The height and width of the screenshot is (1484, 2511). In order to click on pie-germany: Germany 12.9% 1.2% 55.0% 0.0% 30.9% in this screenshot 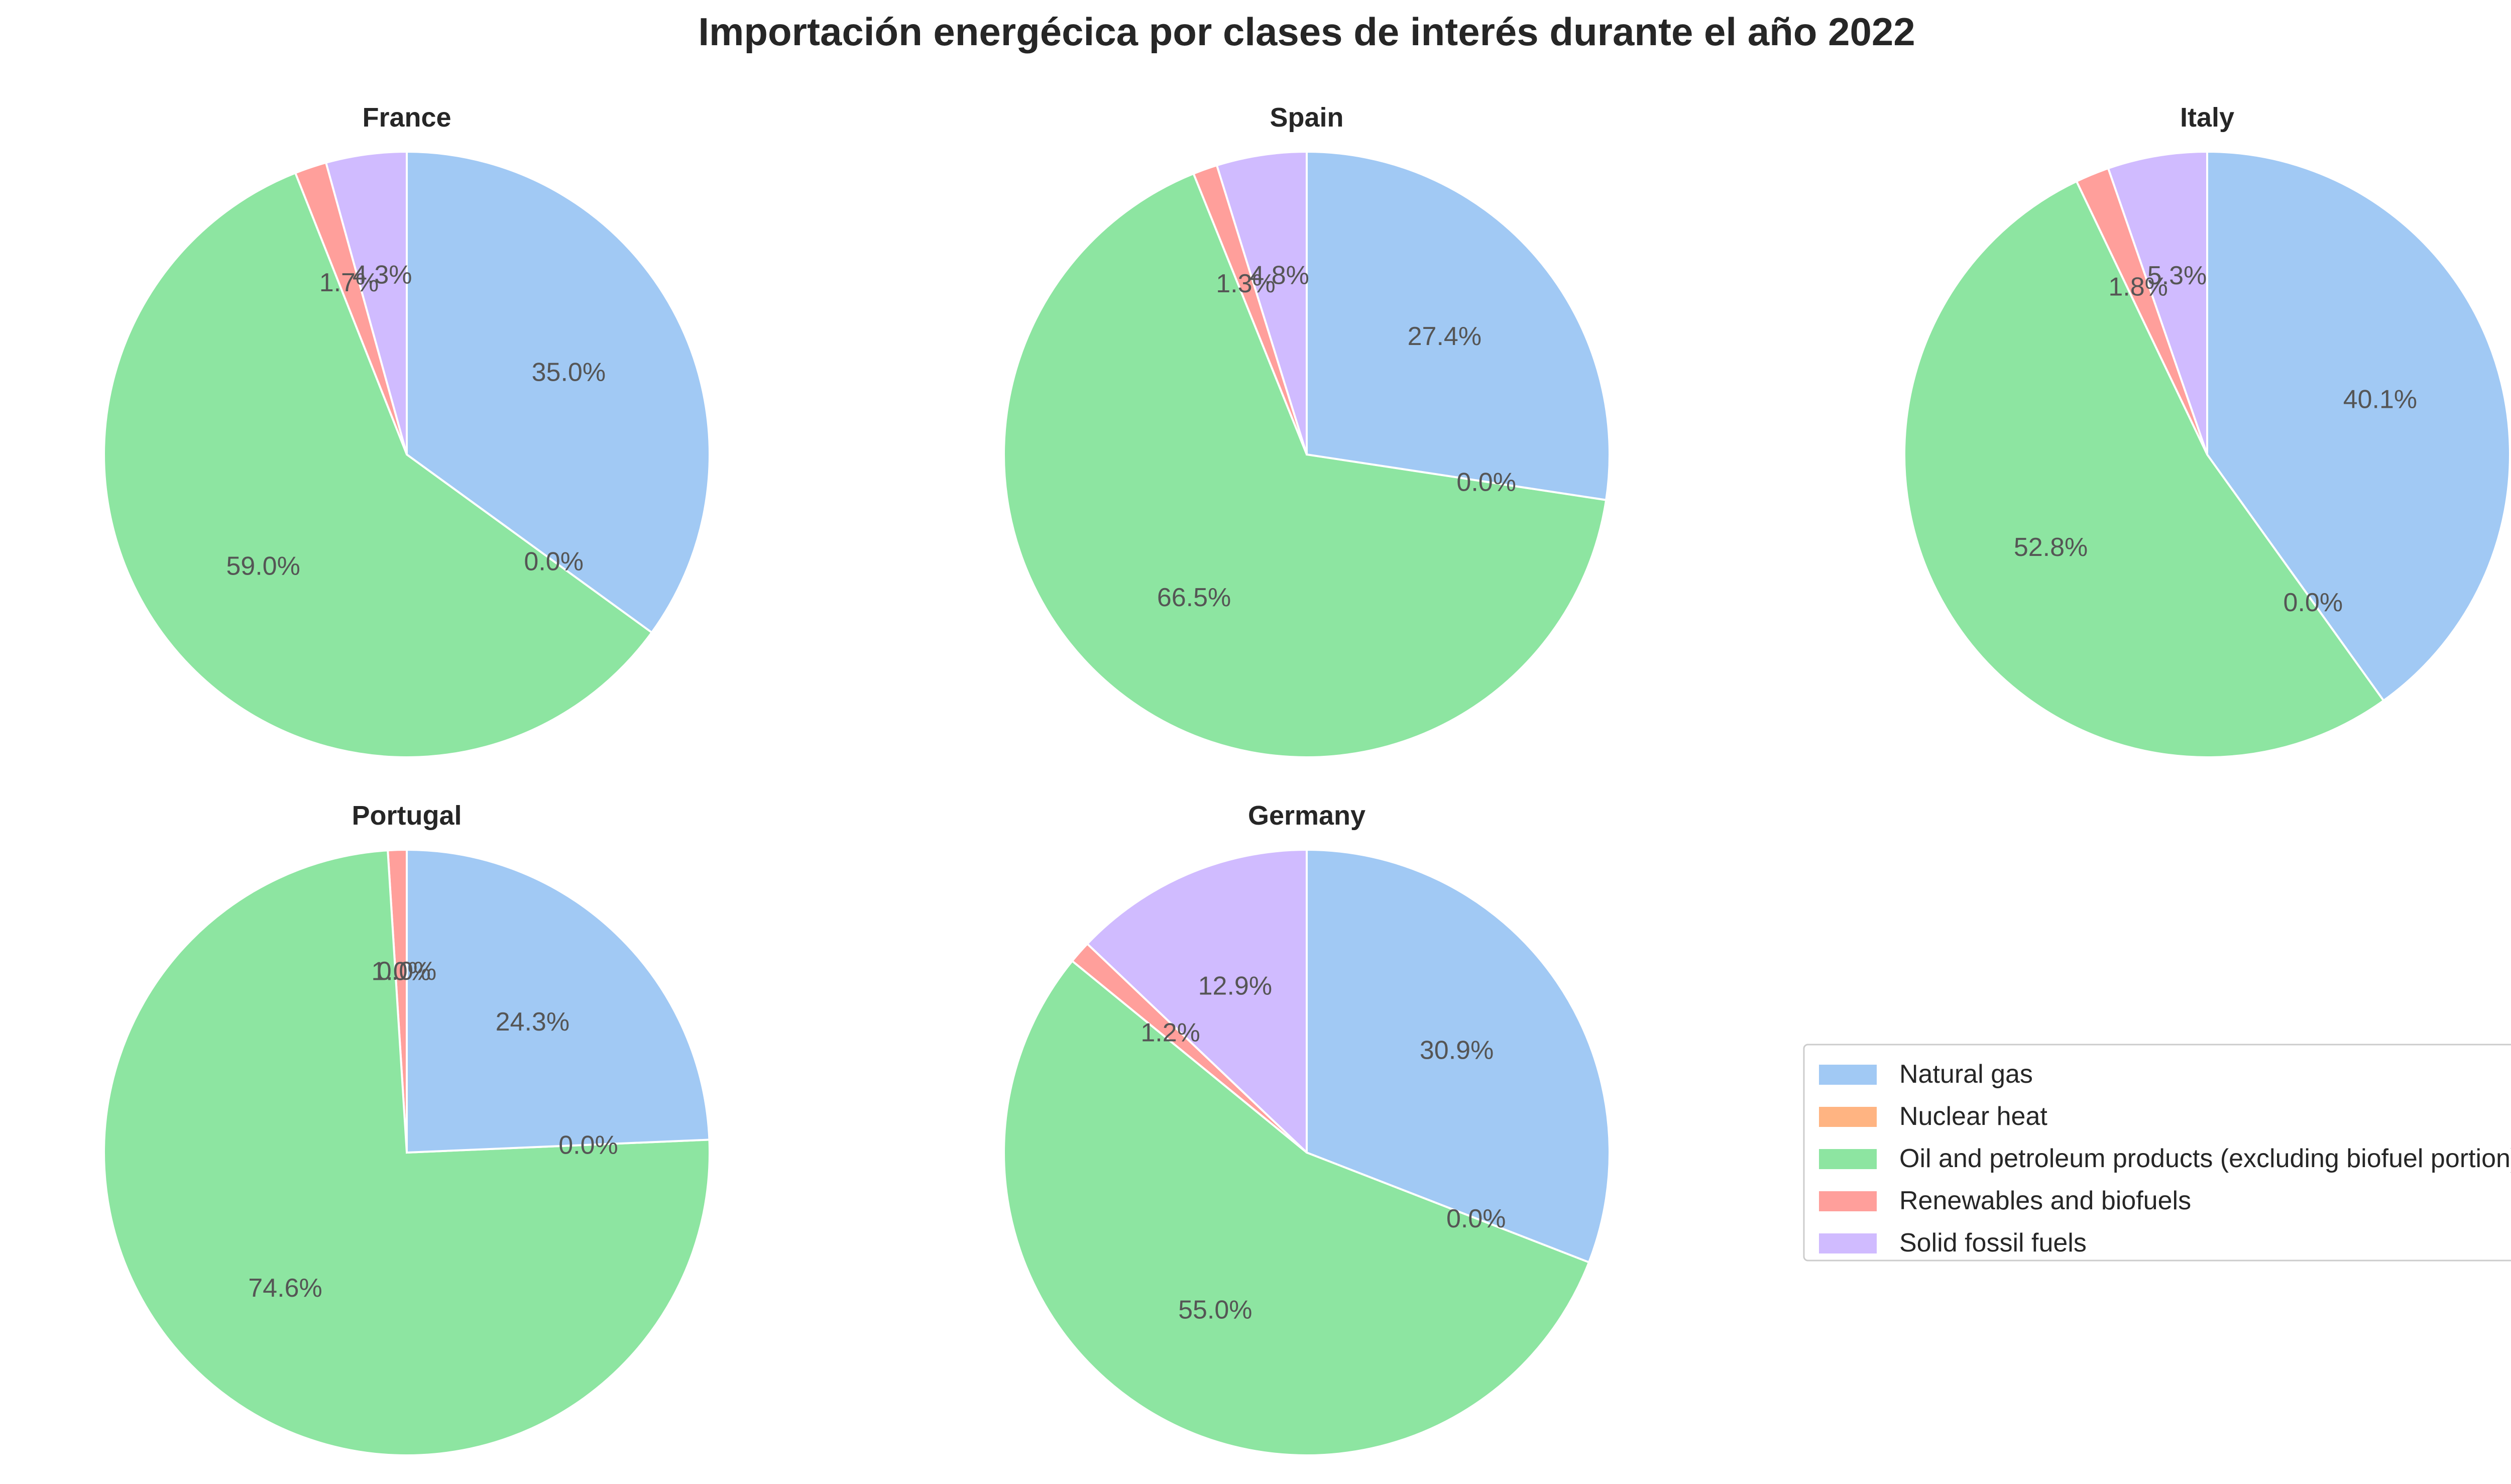, I will do `click(1307, 1128)`.